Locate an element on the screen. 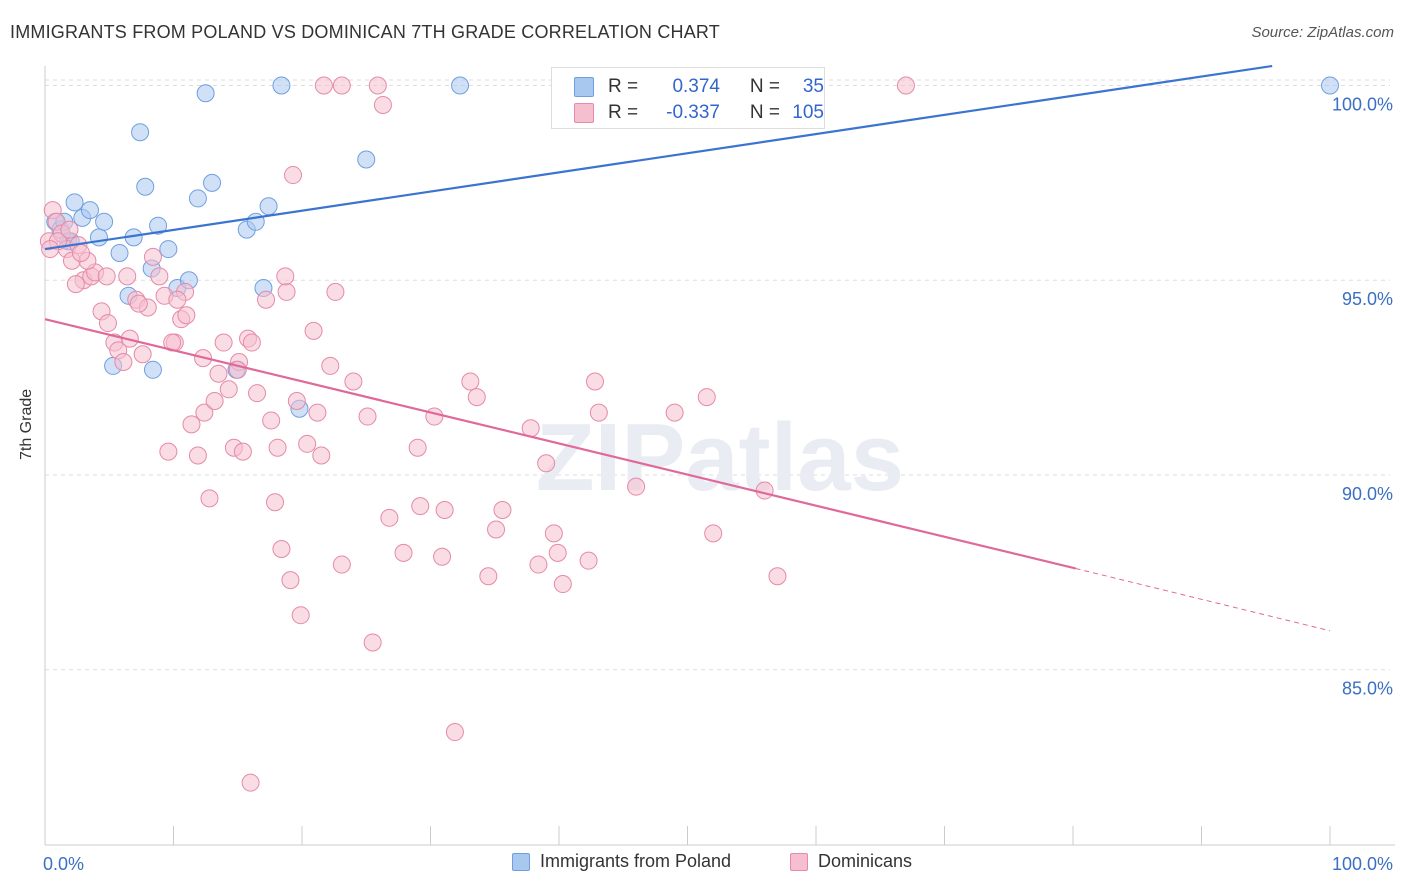  legend-item-dominicans: Dominicans is located at coordinates (851, 861).